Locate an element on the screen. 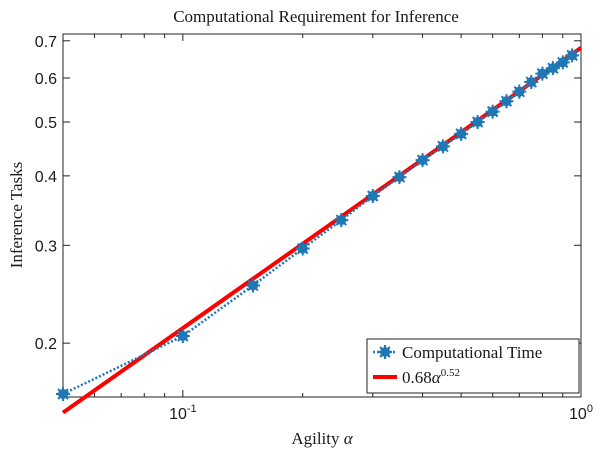  legend: Computational Time 0.68α0.52 is located at coordinates (473, 366).